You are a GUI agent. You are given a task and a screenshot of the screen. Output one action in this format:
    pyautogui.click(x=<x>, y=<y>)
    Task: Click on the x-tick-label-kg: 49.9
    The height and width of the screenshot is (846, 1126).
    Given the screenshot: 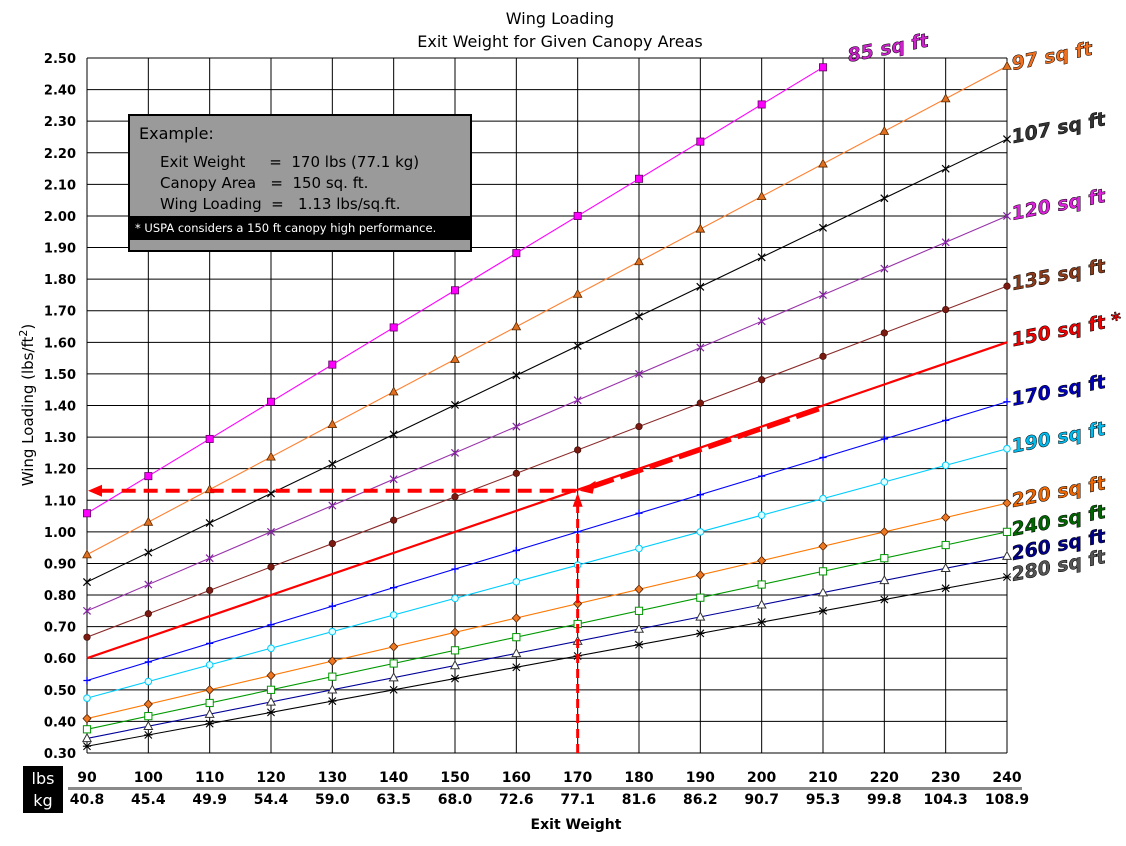 What is the action you would take?
    pyautogui.click(x=209, y=800)
    